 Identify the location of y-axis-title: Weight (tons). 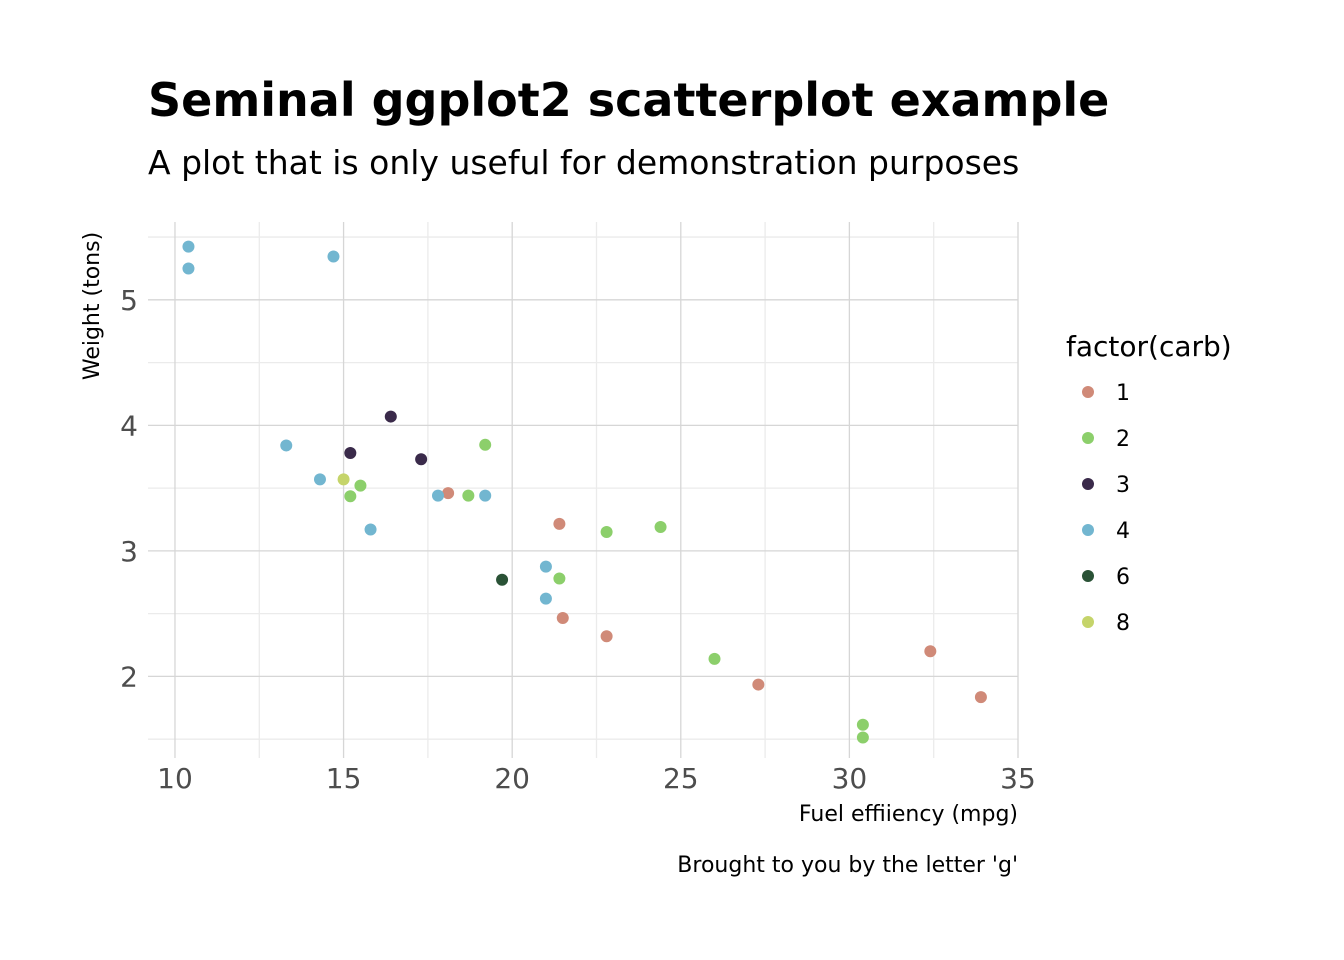
(92, 306).